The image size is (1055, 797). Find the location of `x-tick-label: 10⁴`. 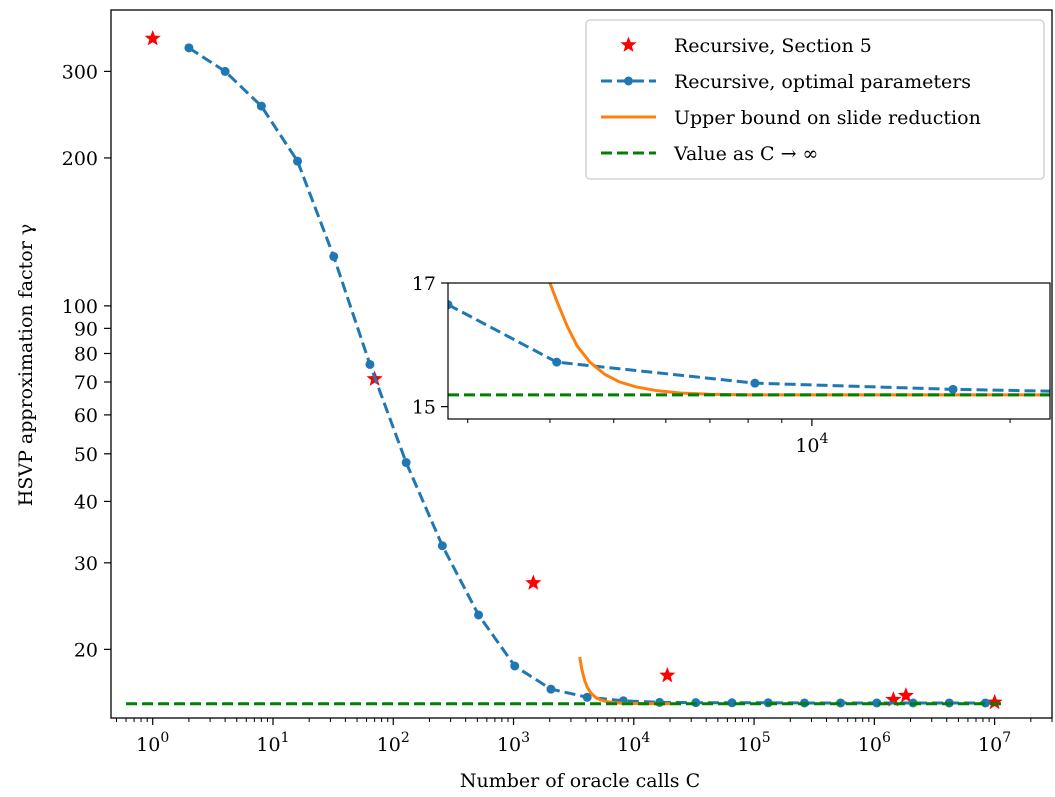

x-tick-label: 10⁴ is located at coordinates (633, 743).